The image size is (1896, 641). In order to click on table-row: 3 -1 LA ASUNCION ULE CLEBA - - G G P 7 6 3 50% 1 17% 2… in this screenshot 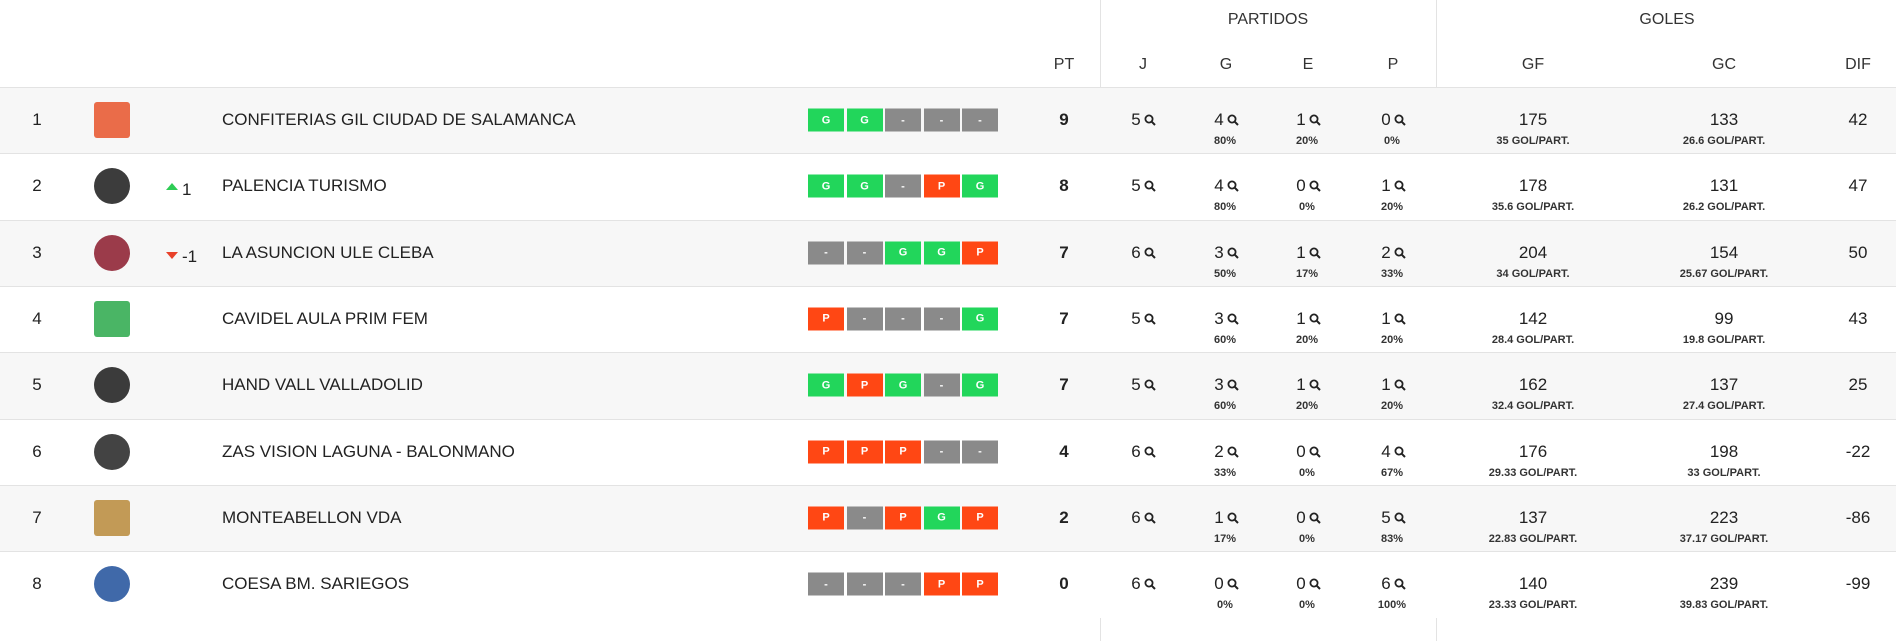, I will do `click(948, 253)`.